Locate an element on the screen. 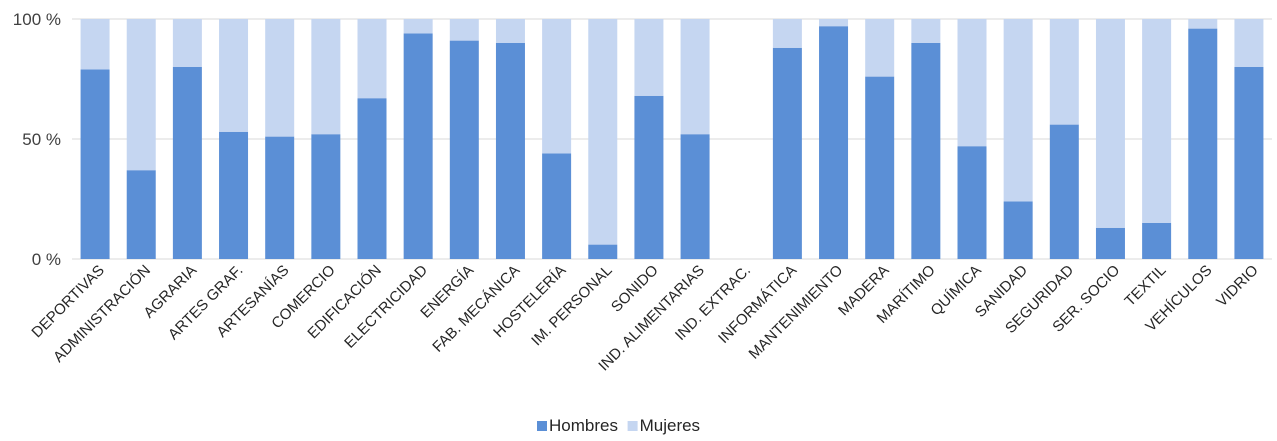 This screenshot has width=1277, height=441. x-category-label: VIDRIO is located at coordinates (1237, 286).